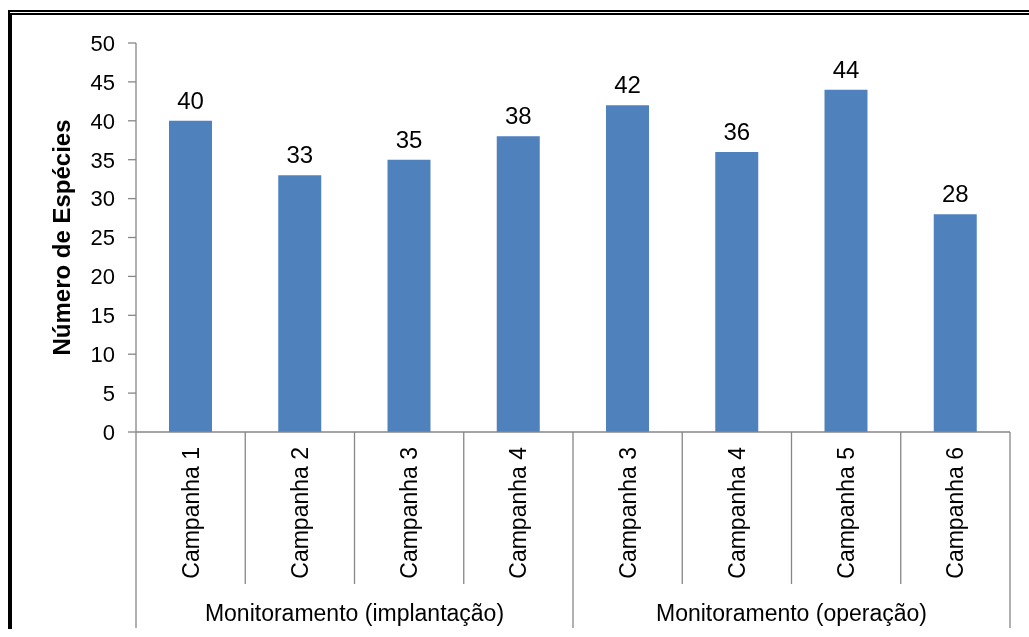  I want to click on y-tick-label: 0, so click(108, 432).